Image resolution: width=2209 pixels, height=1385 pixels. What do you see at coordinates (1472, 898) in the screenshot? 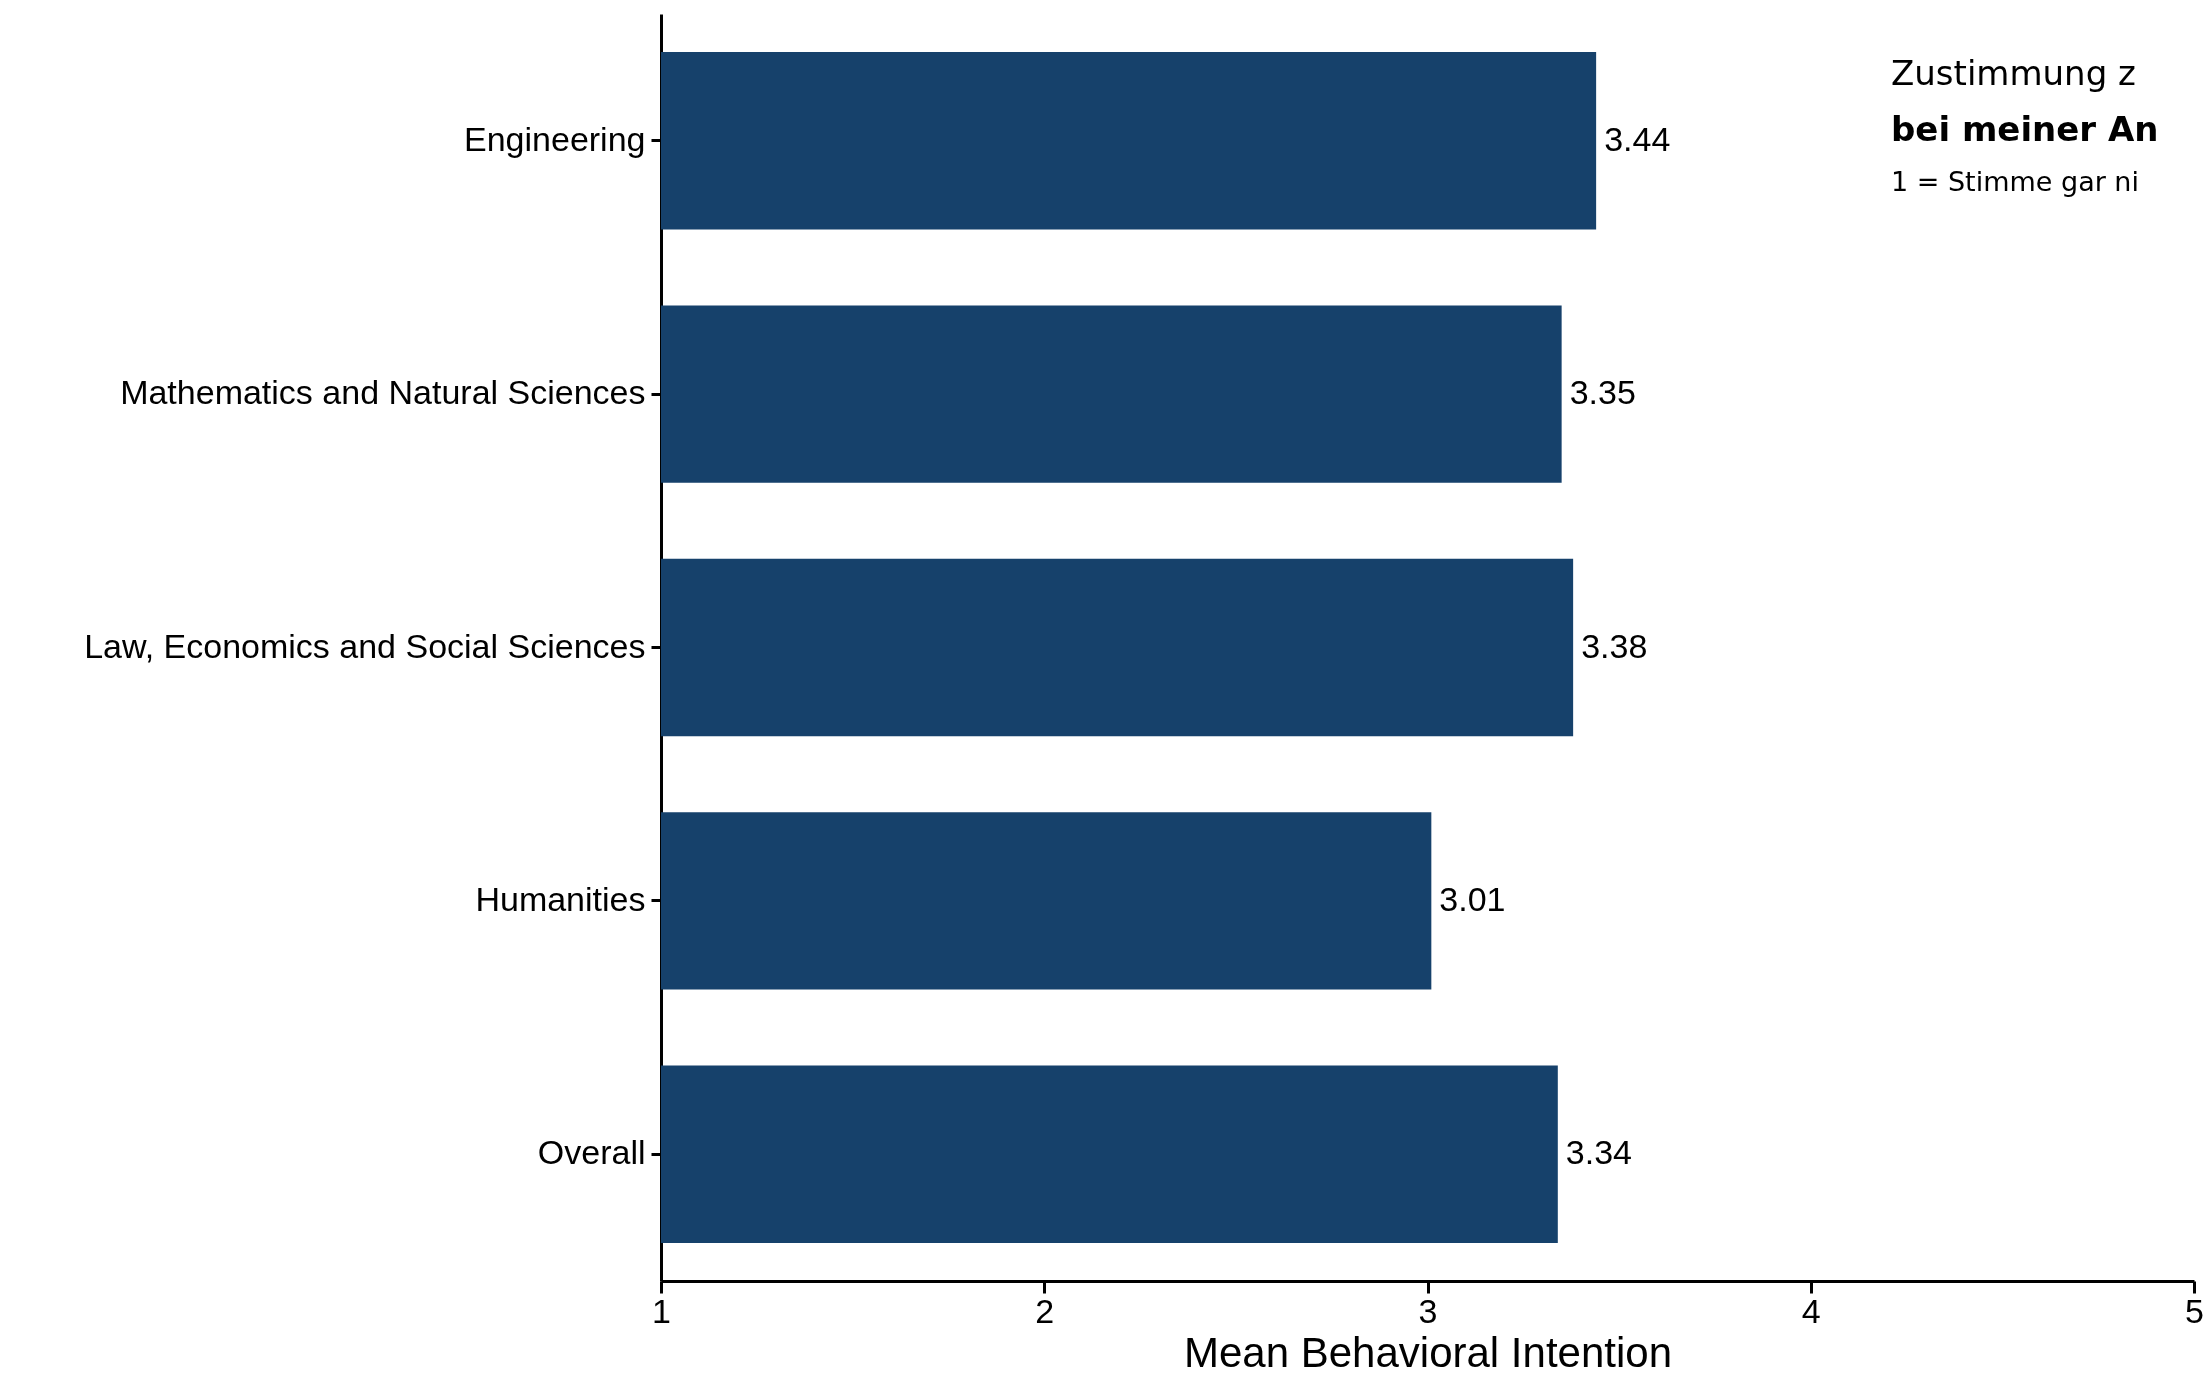
I see `data-label: 3.01` at bounding box center [1472, 898].